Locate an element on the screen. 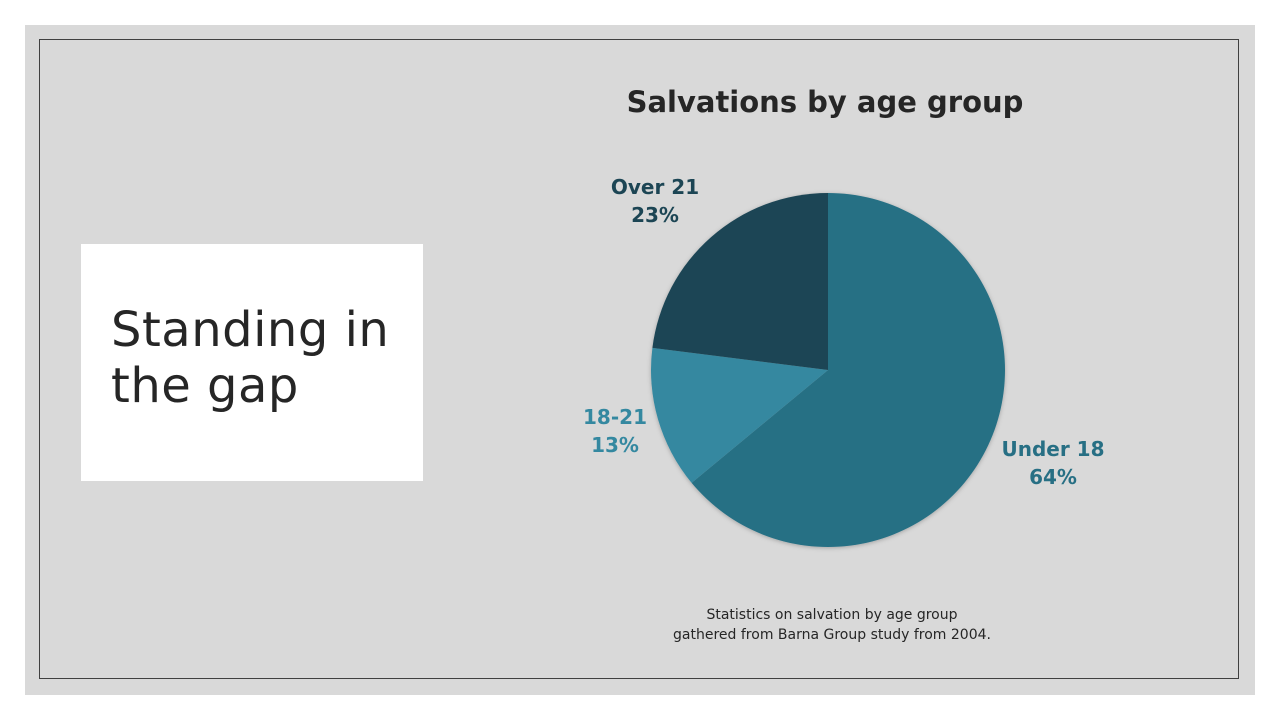 Image resolution: width=1280 pixels, height=720 pixels. pie-label-over-21: Over 21 23% is located at coordinates (655, 201).